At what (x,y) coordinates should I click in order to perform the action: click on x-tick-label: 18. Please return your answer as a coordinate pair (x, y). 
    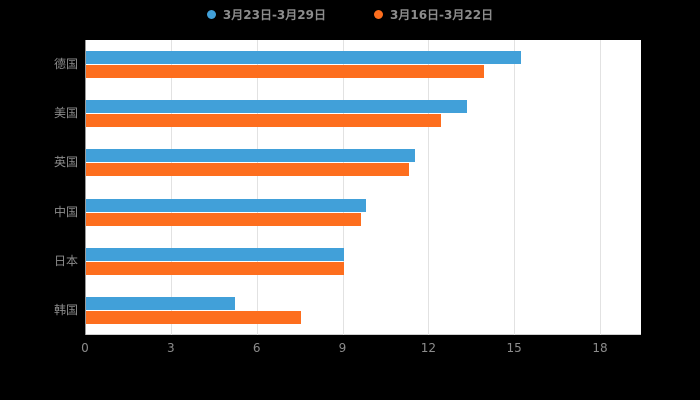
    Looking at the image, I should click on (600, 348).